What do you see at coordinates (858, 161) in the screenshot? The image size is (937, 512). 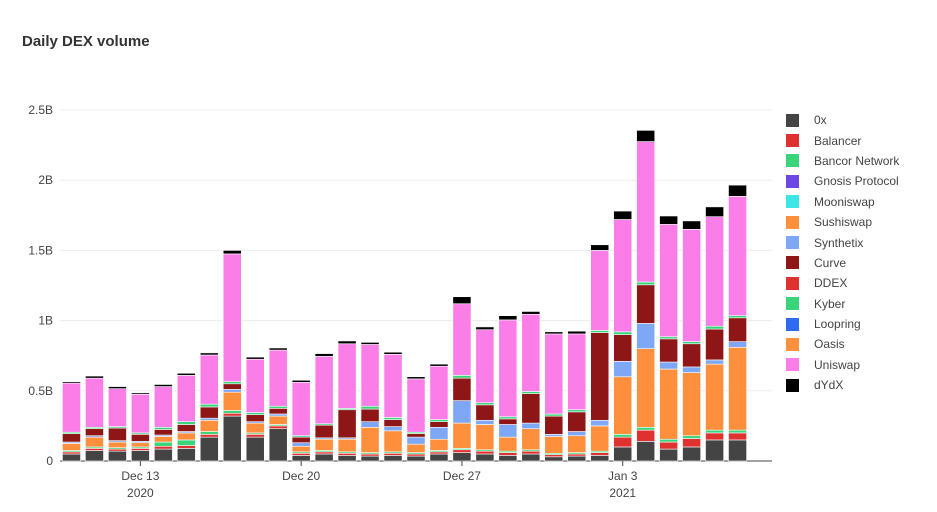 I see `legend-item-bancor-network: Bancor Network` at bounding box center [858, 161].